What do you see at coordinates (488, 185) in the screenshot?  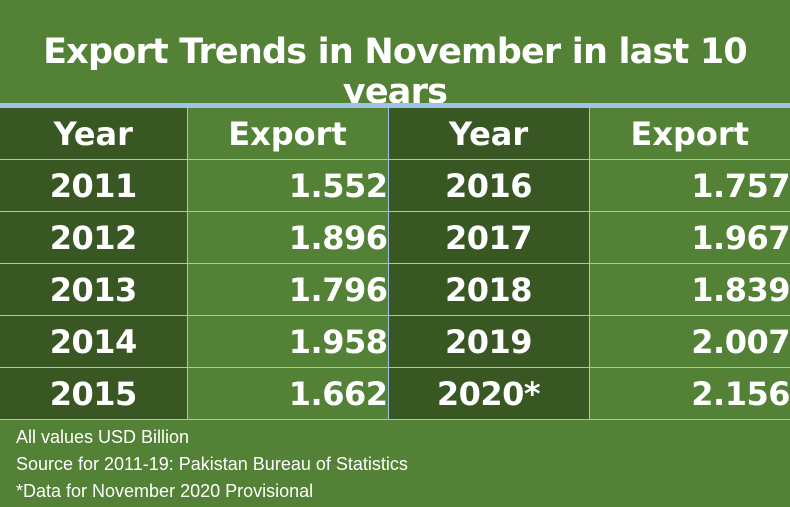 I see `year-cell: 2016` at bounding box center [488, 185].